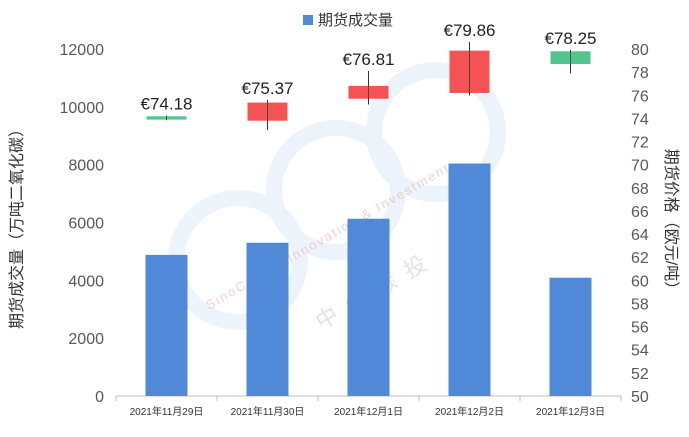  What do you see at coordinates (640, 304) in the screenshot?
I see `y-right-tick-label: 58` at bounding box center [640, 304].